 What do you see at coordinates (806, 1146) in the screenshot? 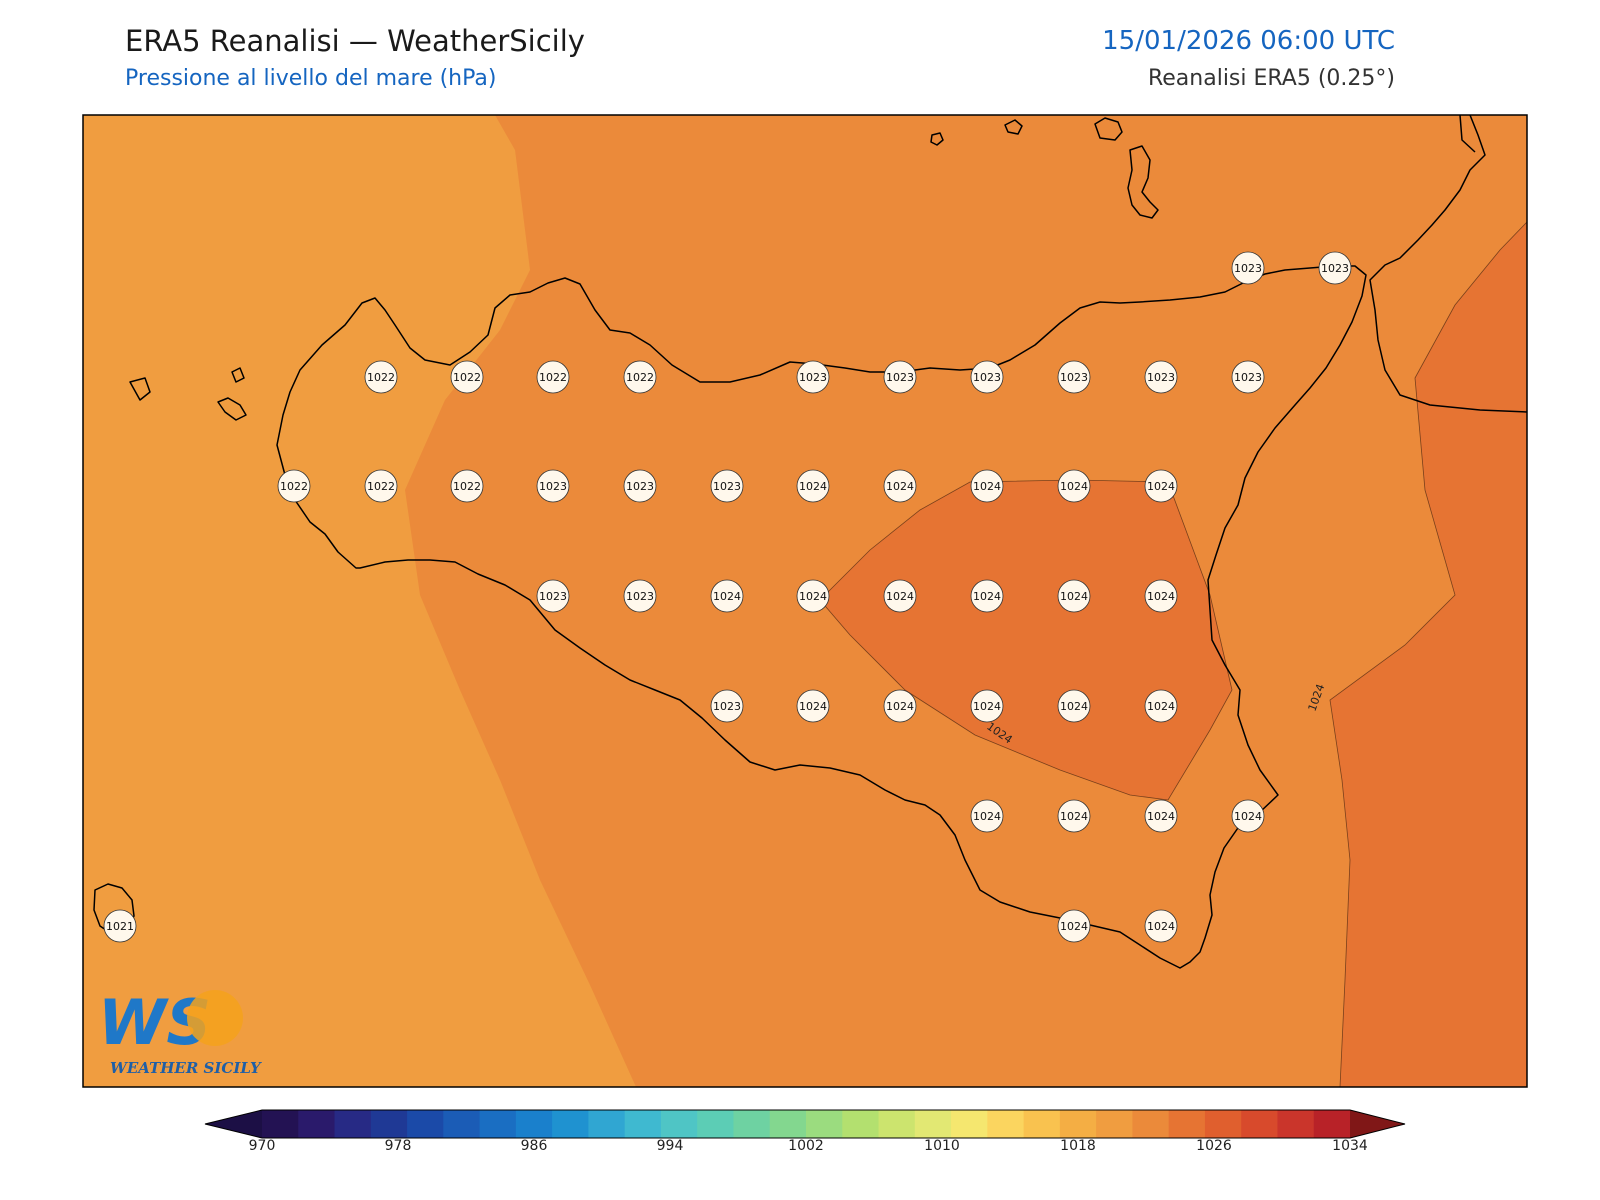
I see `colorbar-tick-label: 1002` at bounding box center [806, 1146].